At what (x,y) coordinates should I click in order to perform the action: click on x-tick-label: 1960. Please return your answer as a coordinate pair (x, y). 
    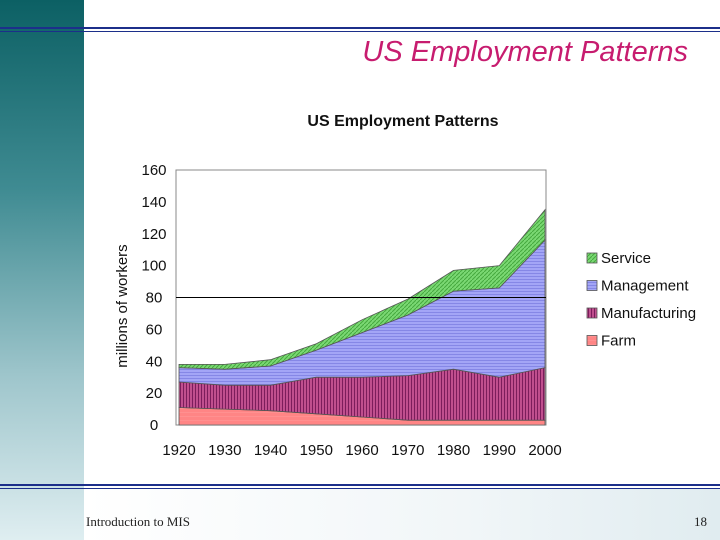
    Looking at the image, I should click on (361, 450).